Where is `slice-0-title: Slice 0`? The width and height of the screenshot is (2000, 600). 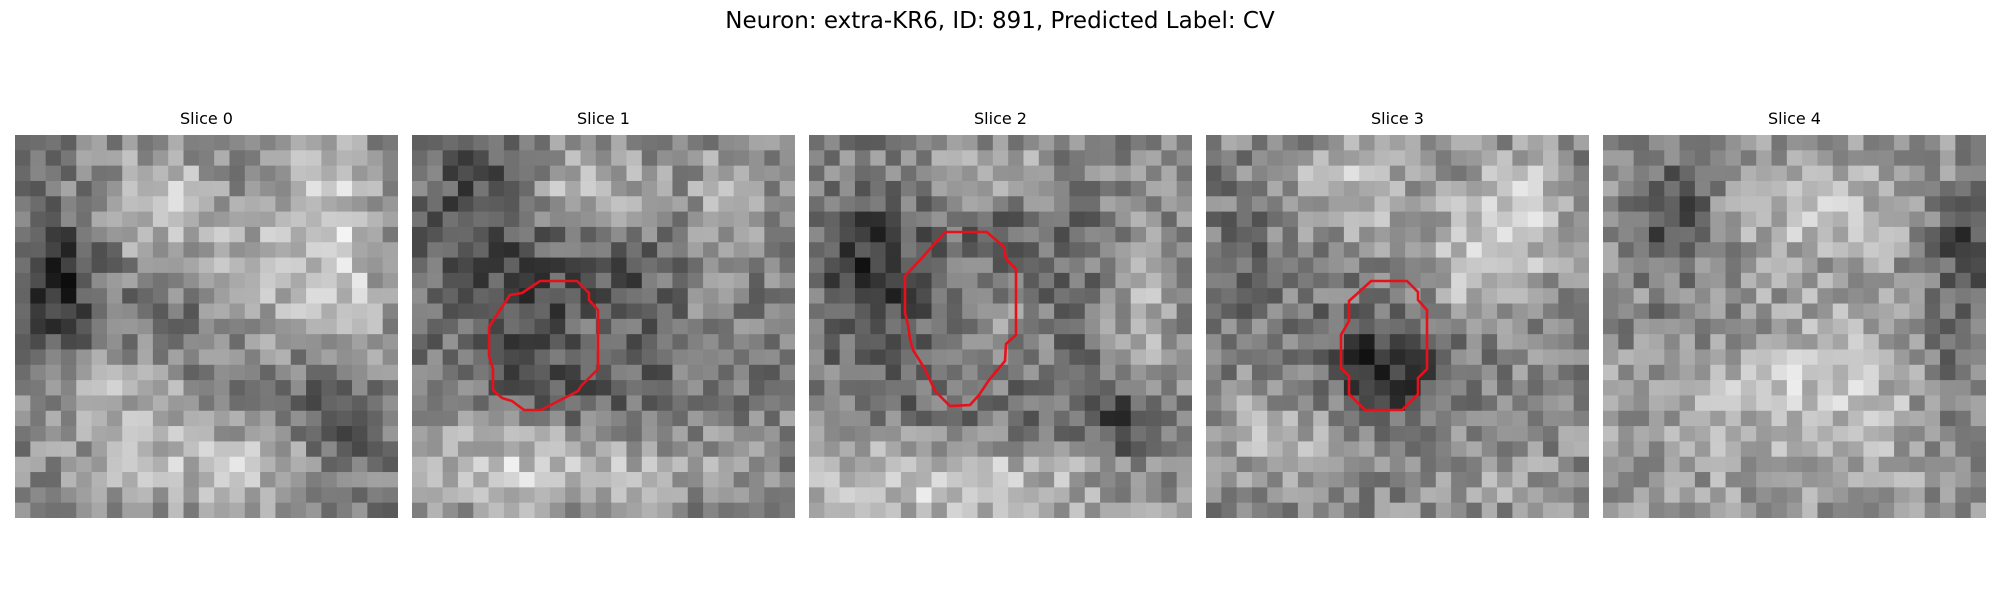
slice-0-title: Slice 0 is located at coordinates (206, 118).